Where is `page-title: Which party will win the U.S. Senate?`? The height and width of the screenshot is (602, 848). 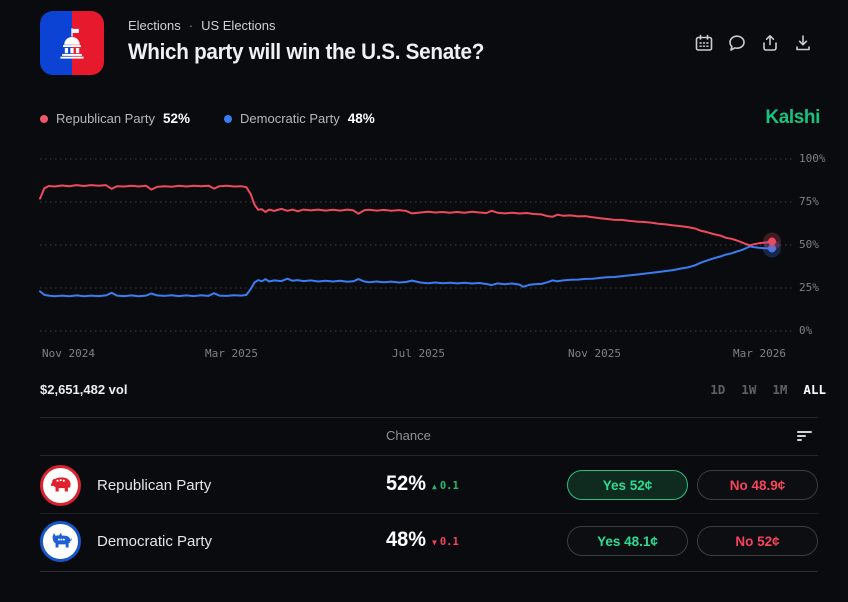
page-title: Which party will win the U.S. Senate? is located at coordinates (306, 51).